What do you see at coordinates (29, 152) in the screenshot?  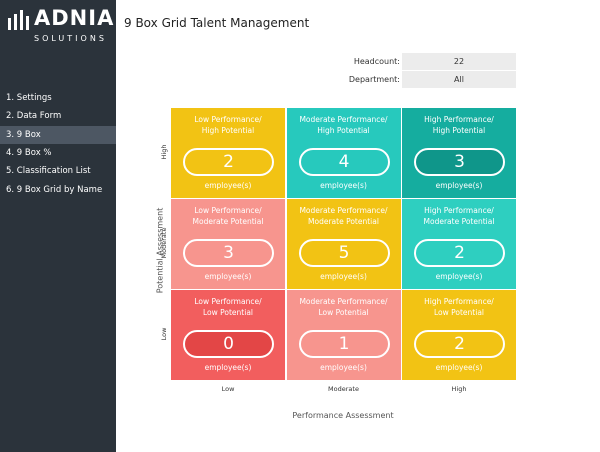 I see `menu-item: 4. 9 Box %` at bounding box center [29, 152].